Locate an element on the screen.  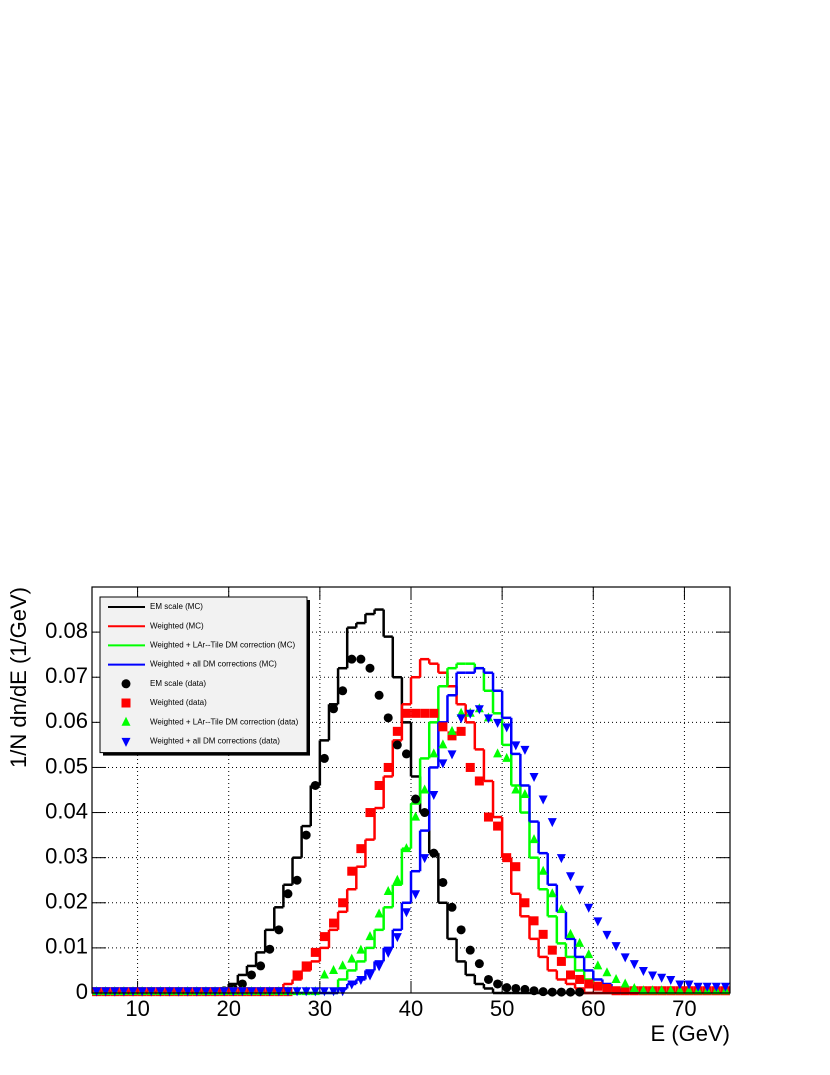
legend-label: Weighted + LAr--Tile DM correction (MC) is located at coordinates (222, 645).